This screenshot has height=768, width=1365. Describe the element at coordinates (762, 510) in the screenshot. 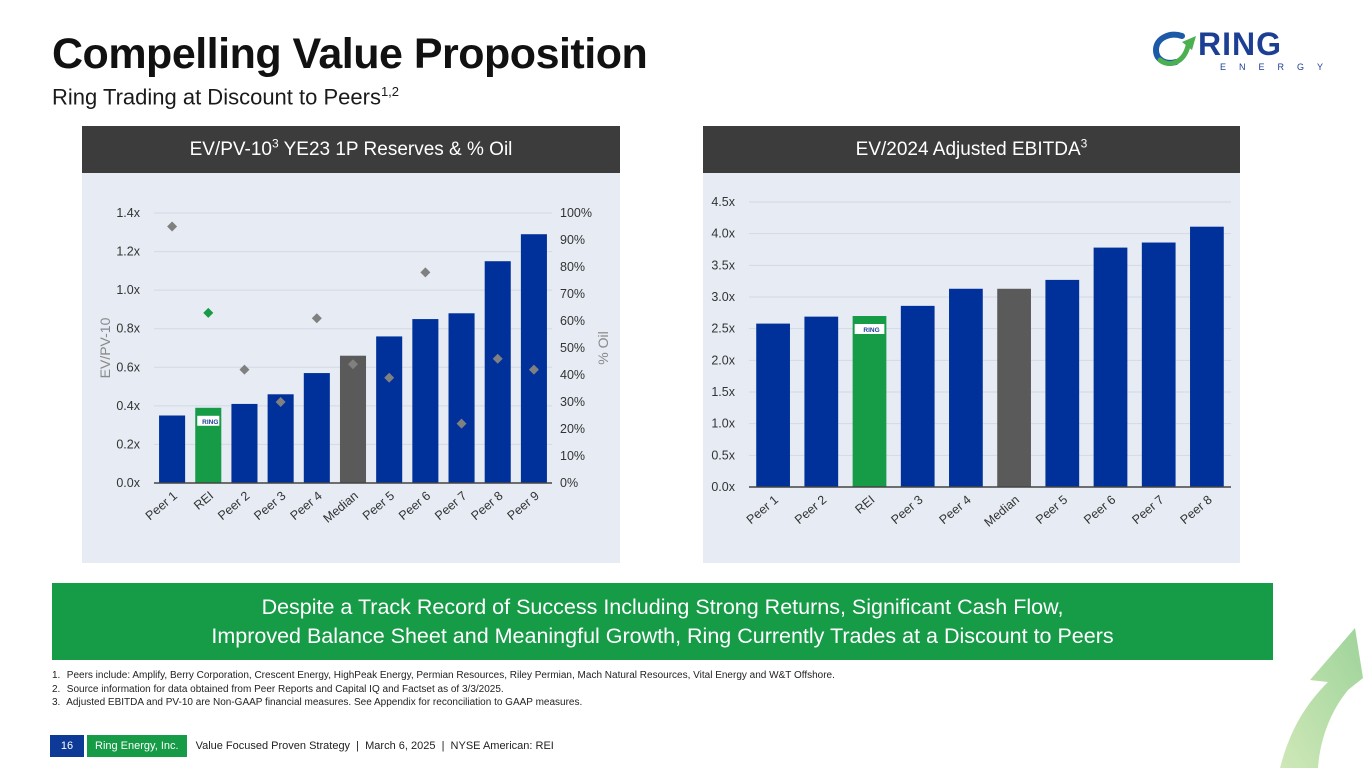

I see `x-tick-label: Peer 1` at that location.